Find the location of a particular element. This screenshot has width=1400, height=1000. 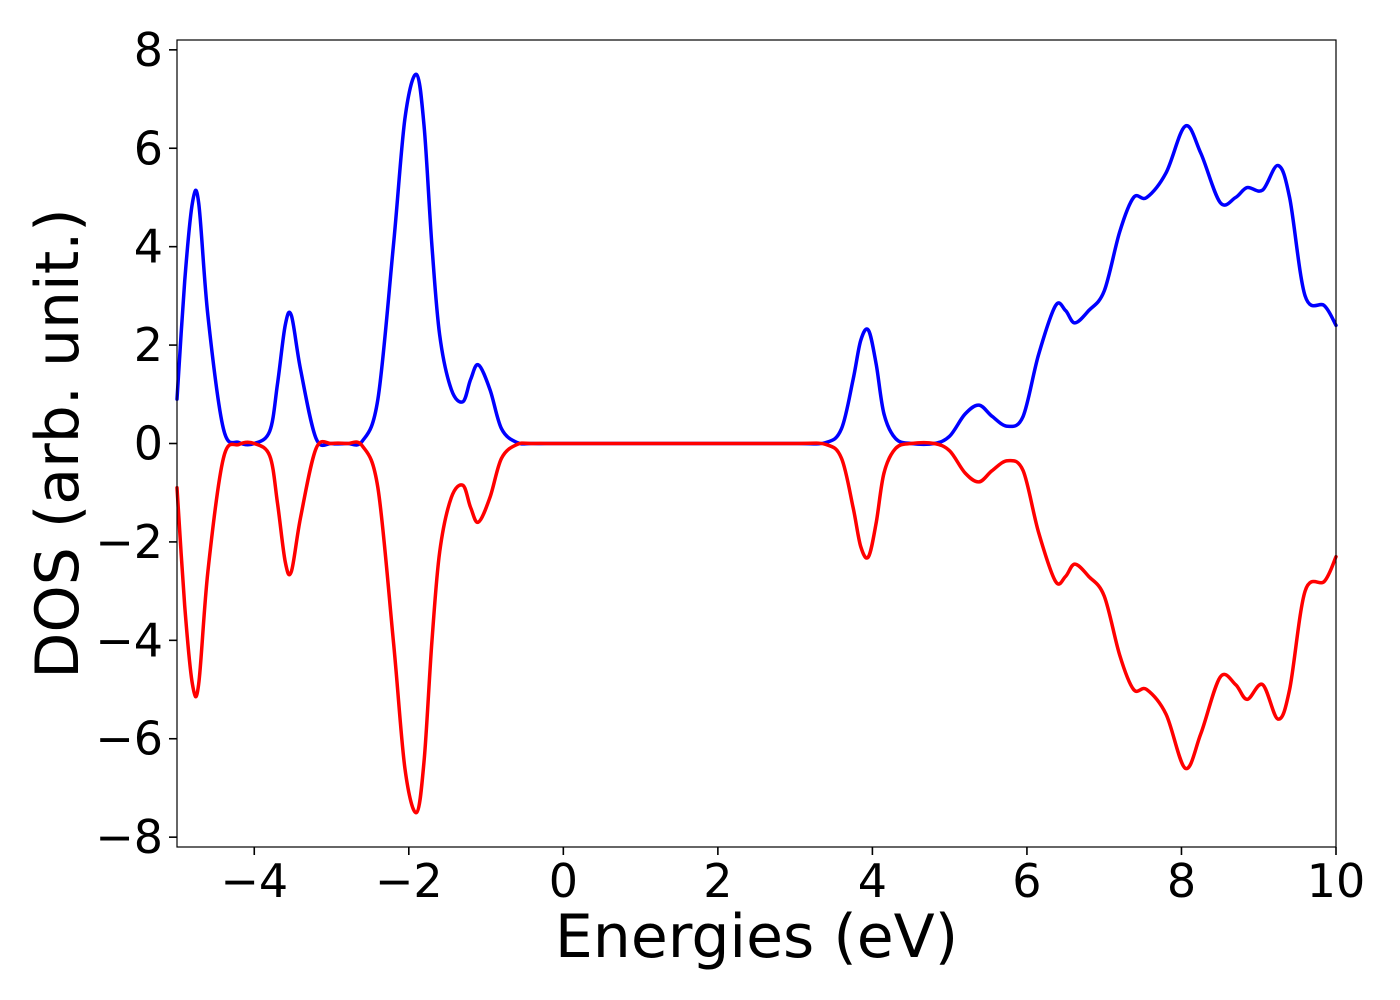

y-tick-label: 2 is located at coordinates (148, 345).